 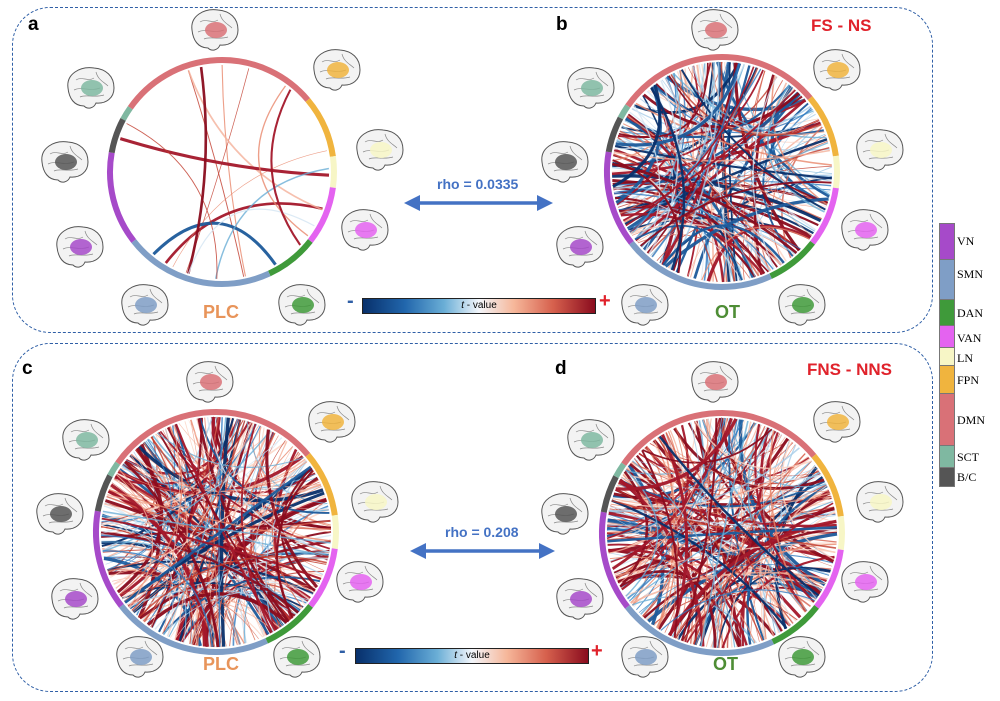 What do you see at coordinates (802, 305) in the screenshot?
I see `brain-thumbnail-b-dan` at bounding box center [802, 305].